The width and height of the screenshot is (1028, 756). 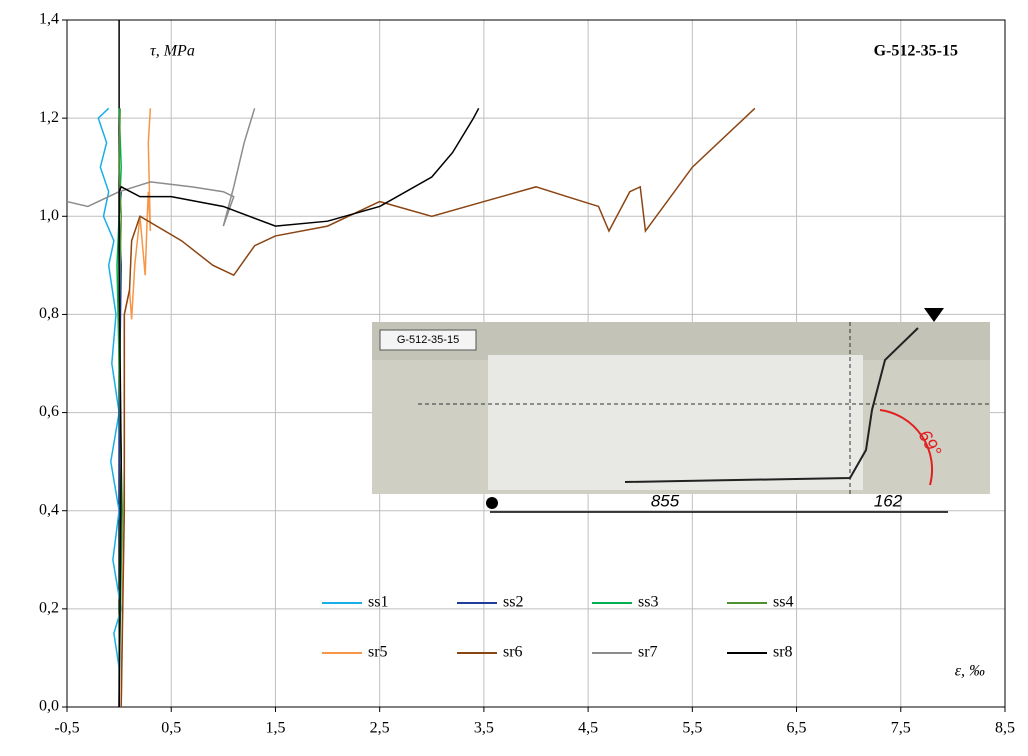 I want to click on dimension-label: 855, so click(x=665, y=500).